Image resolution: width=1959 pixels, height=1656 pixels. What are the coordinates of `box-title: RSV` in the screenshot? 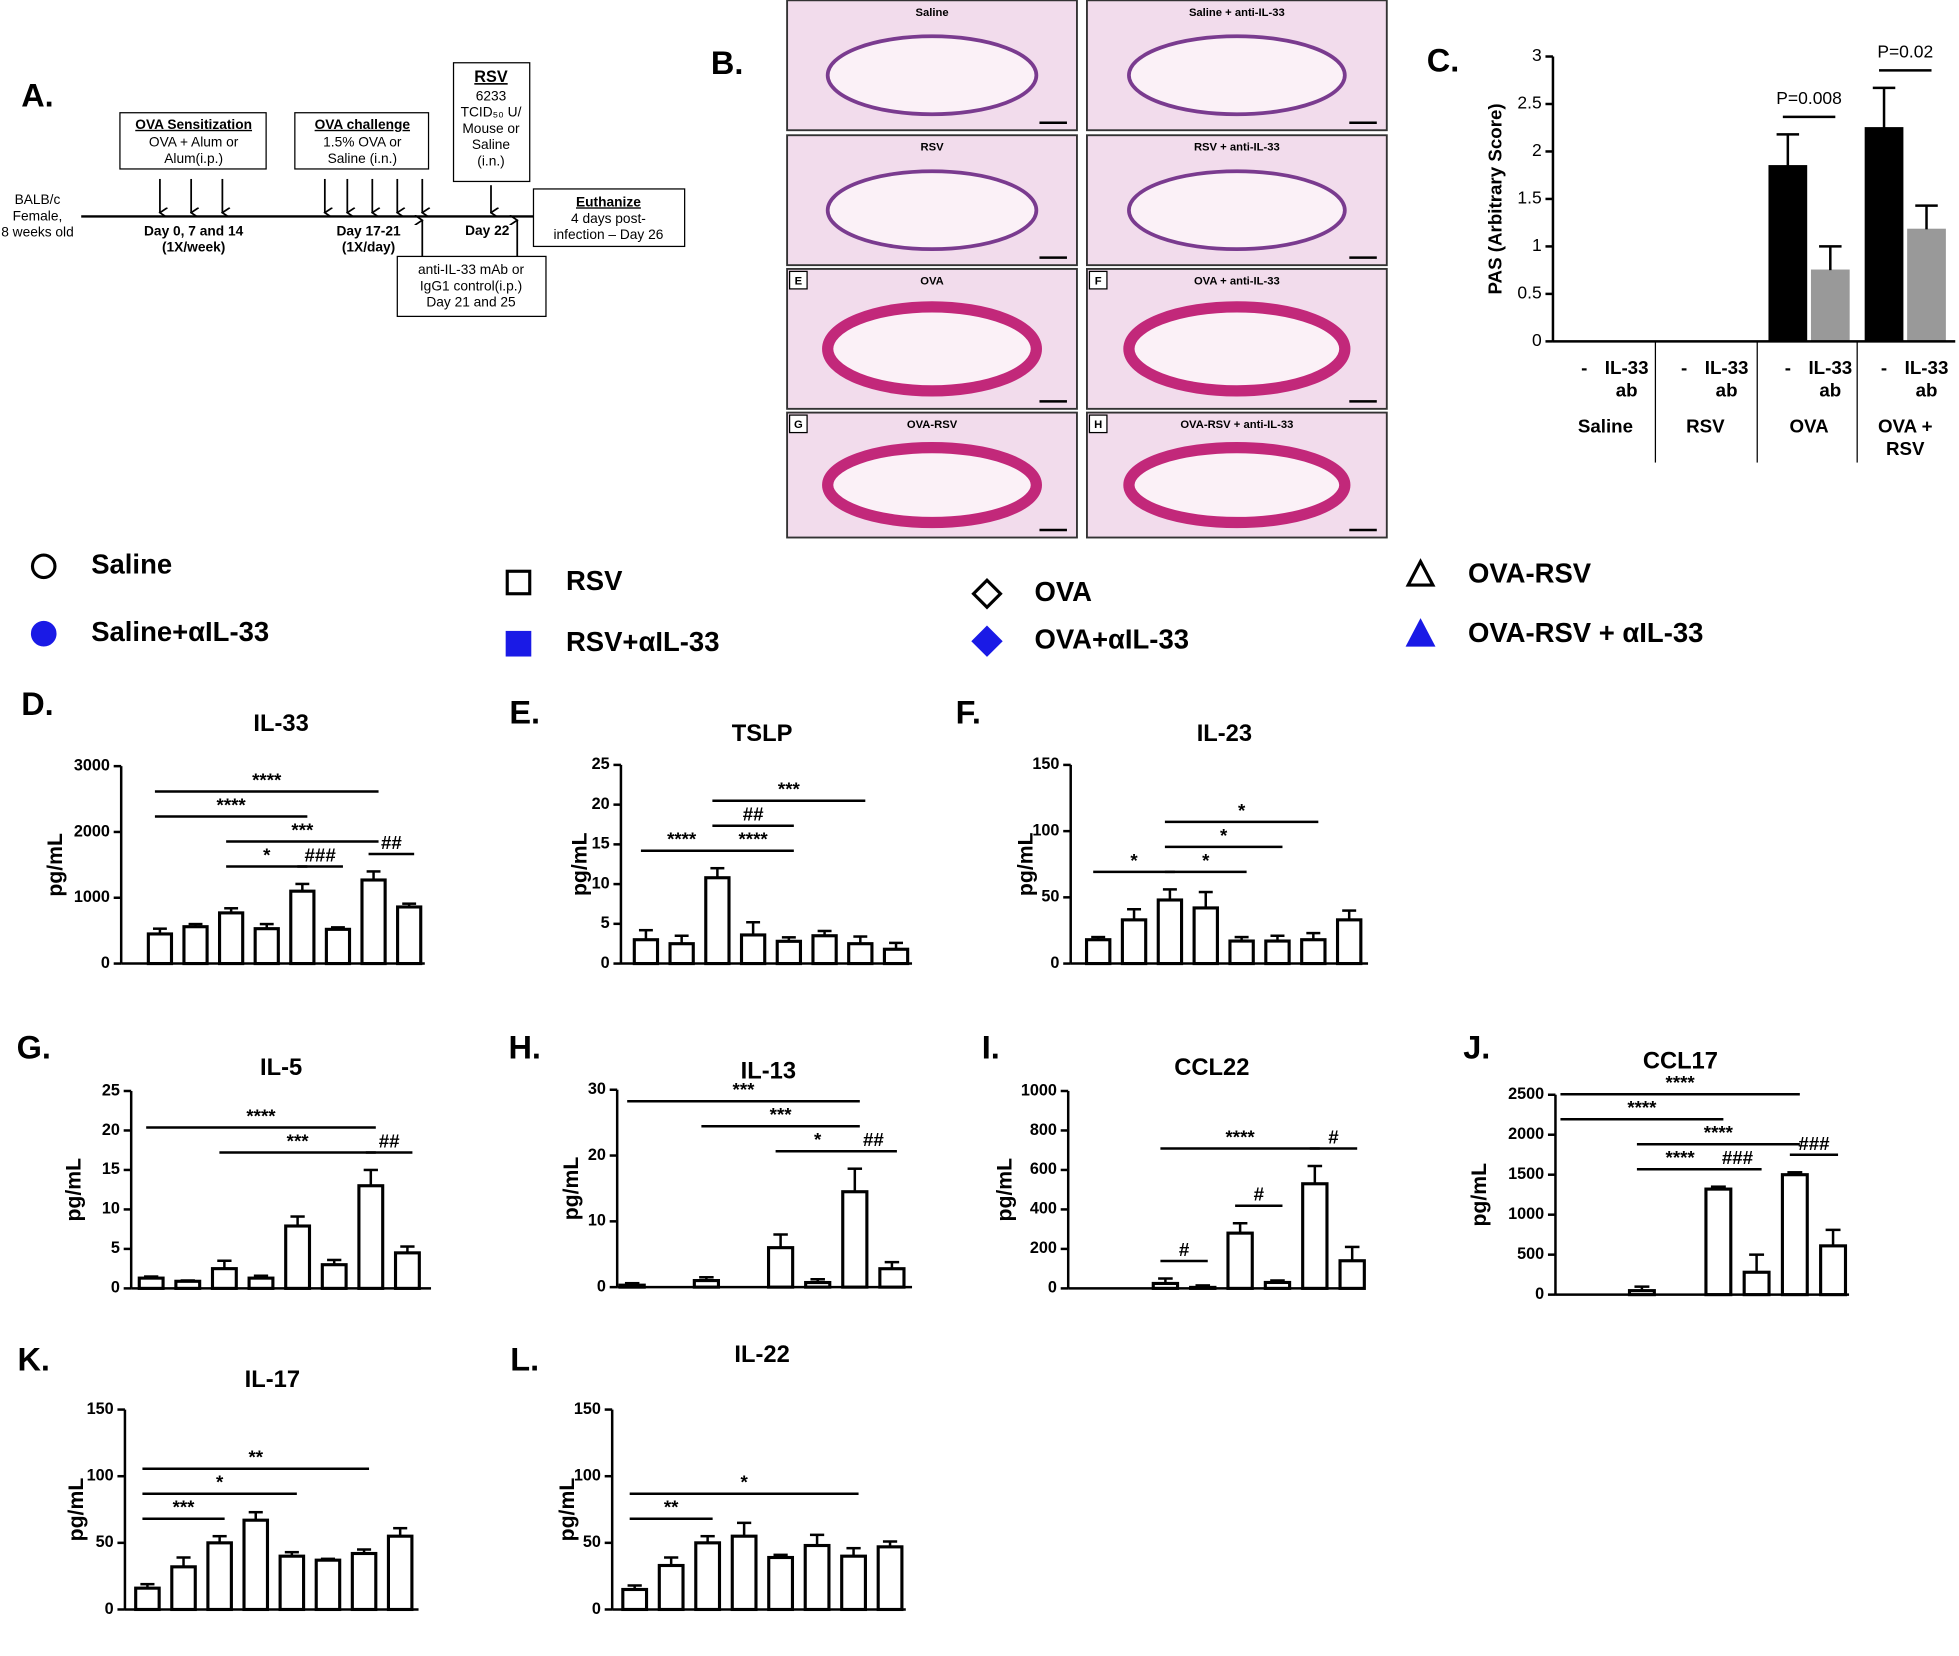 It's located at (491, 77).